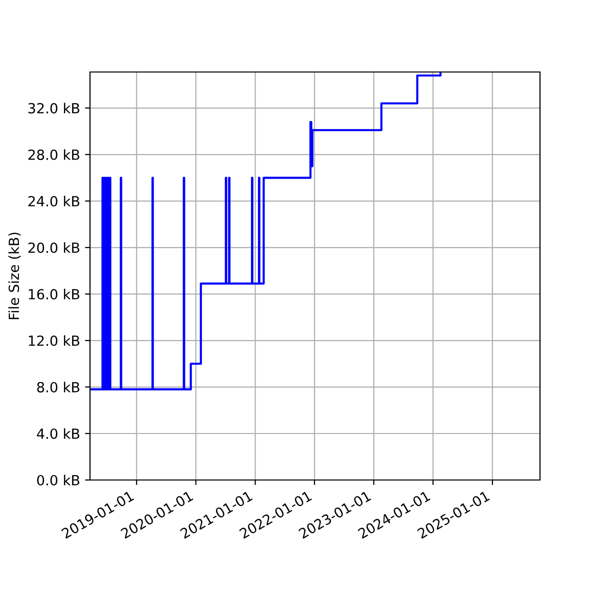 This screenshot has width=600, height=600. What do you see at coordinates (54, 108) in the screenshot?
I see `y-tick-label: 32.0 kB` at bounding box center [54, 108].